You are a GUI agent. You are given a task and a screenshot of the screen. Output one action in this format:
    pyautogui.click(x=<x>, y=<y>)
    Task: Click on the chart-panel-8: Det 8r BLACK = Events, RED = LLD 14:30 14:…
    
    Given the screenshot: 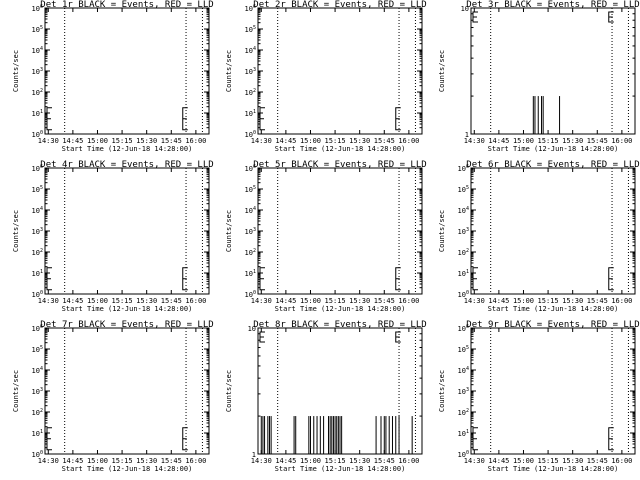 What is the action you would take?
    pyautogui.click(x=326, y=396)
    